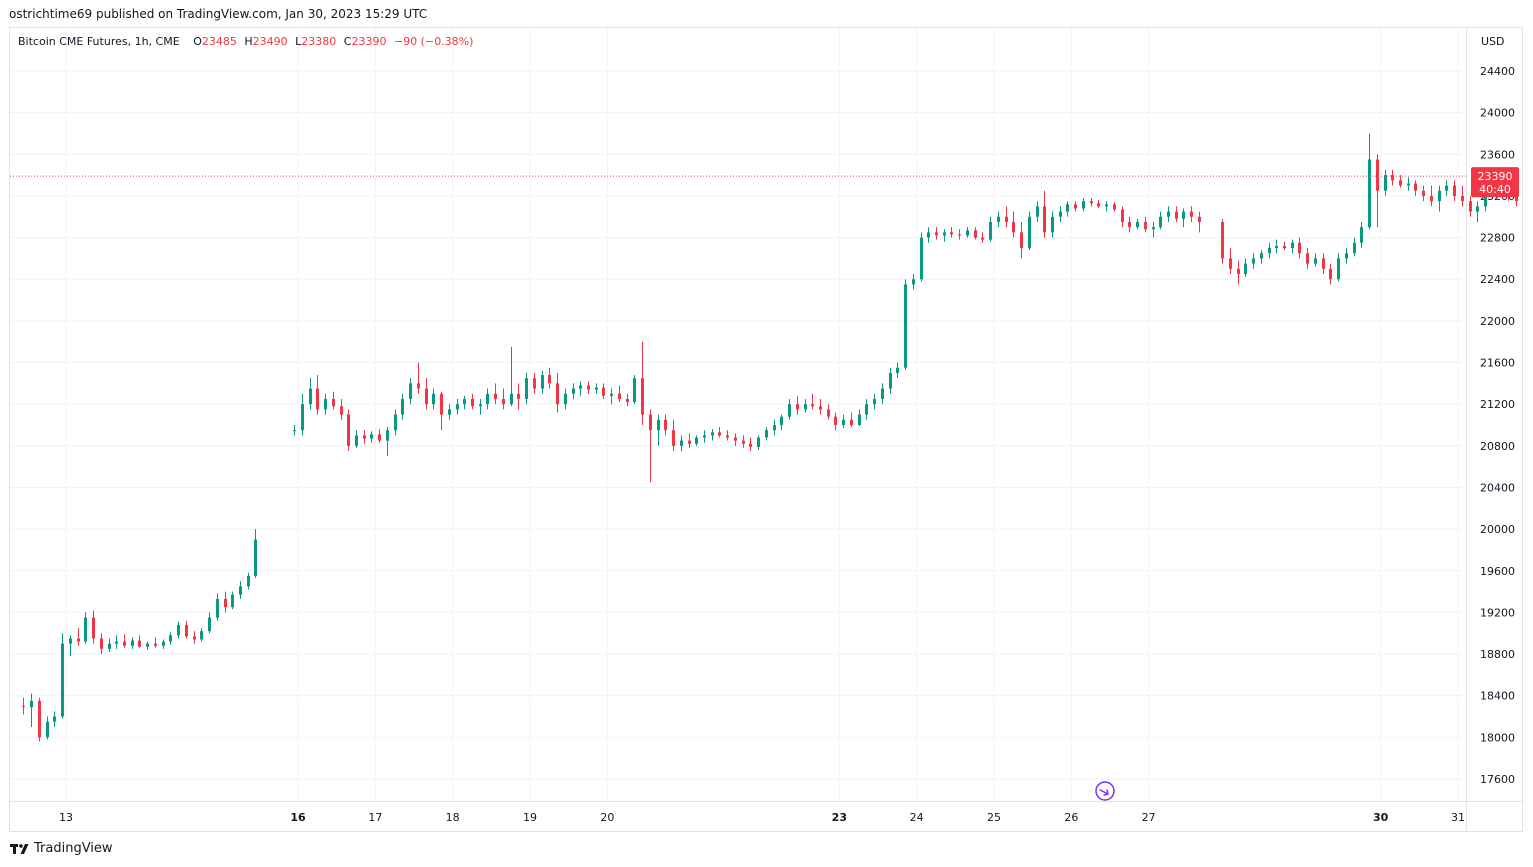 The height and width of the screenshot is (867, 1533). Describe the element at coordinates (1497, 113) in the screenshot. I see `y-tick-label: 24000` at that location.